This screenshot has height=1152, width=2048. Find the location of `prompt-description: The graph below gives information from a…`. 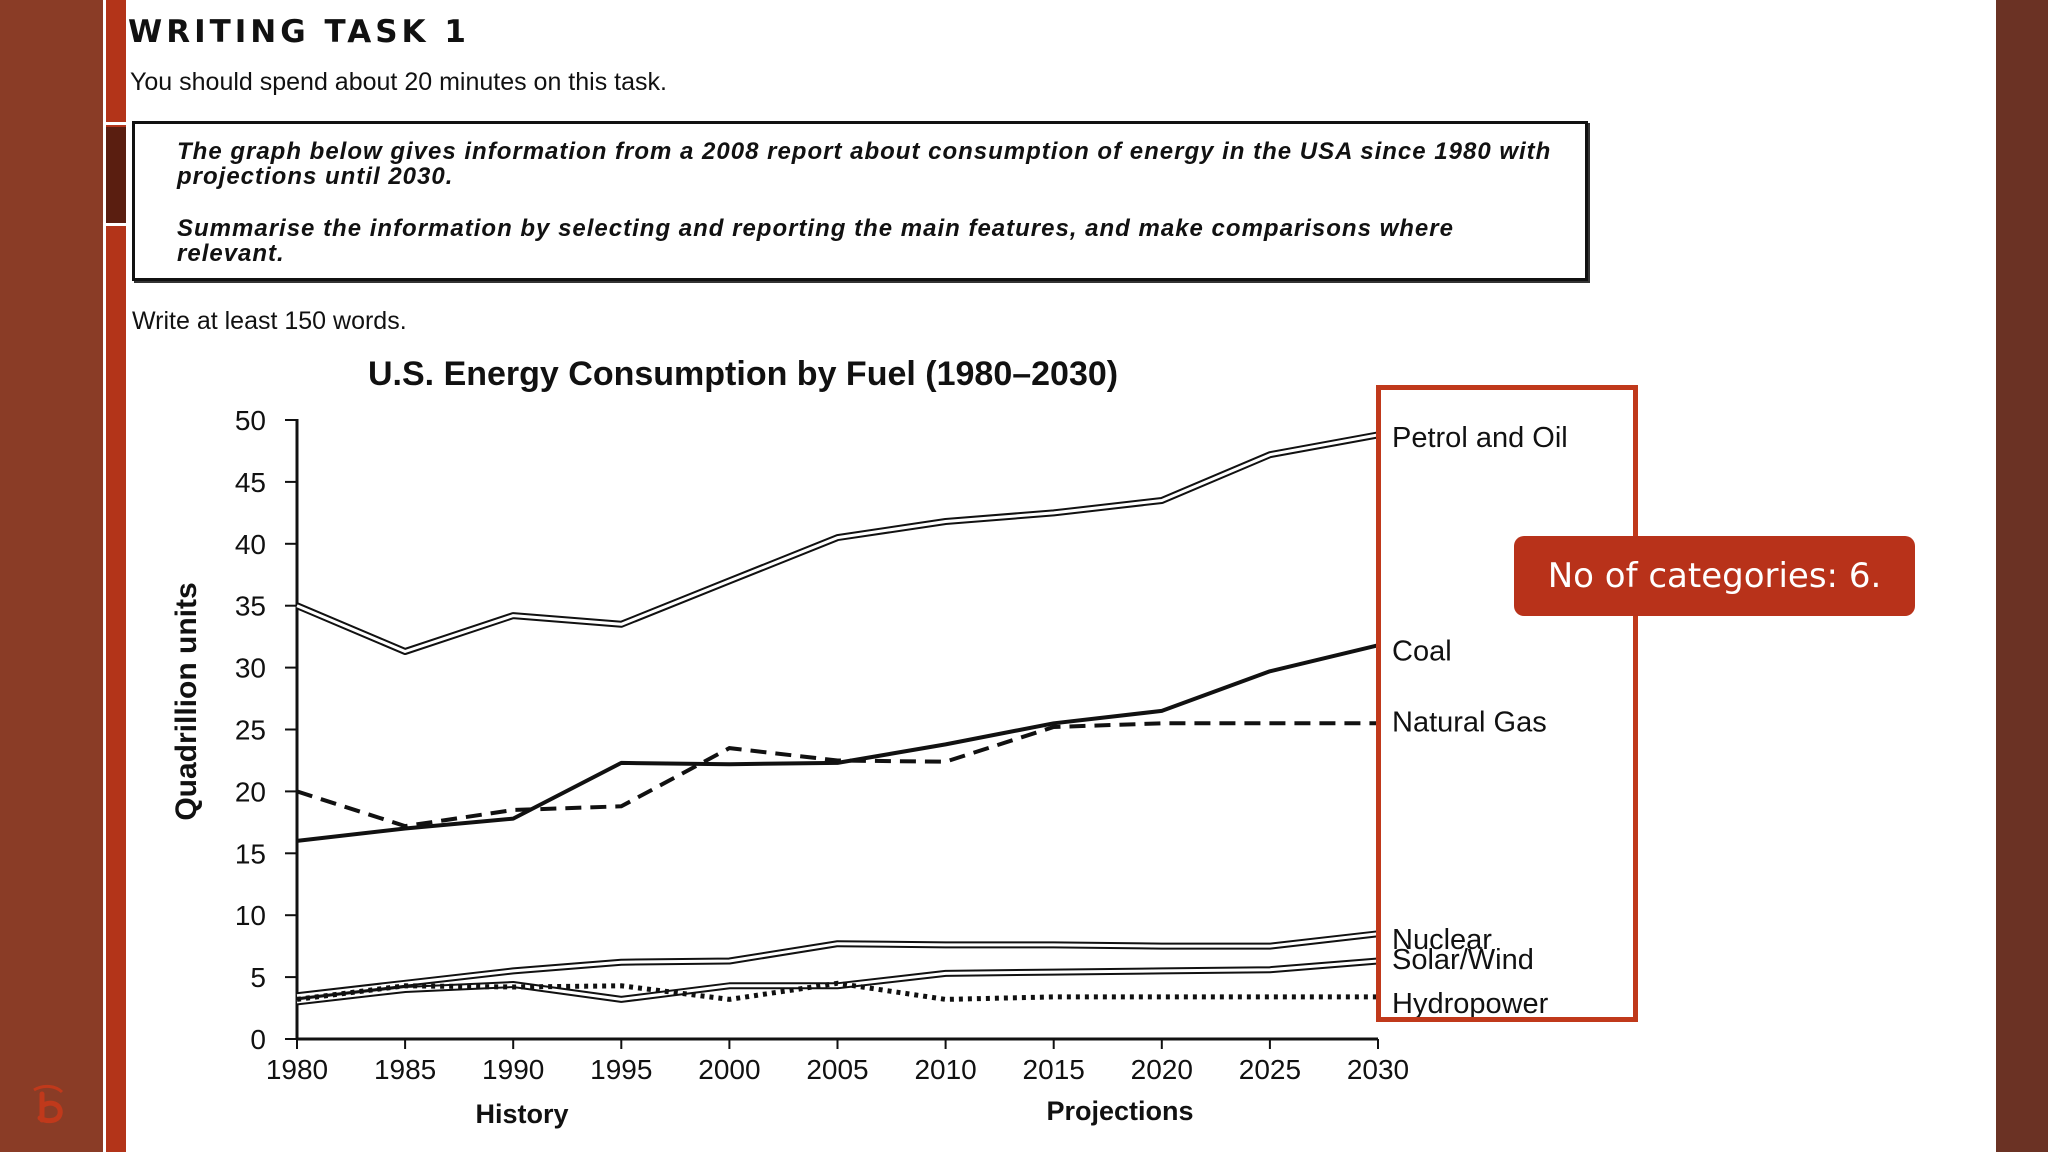

prompt-description: The graph below gives information from a… is located at coordinates (864, 164).